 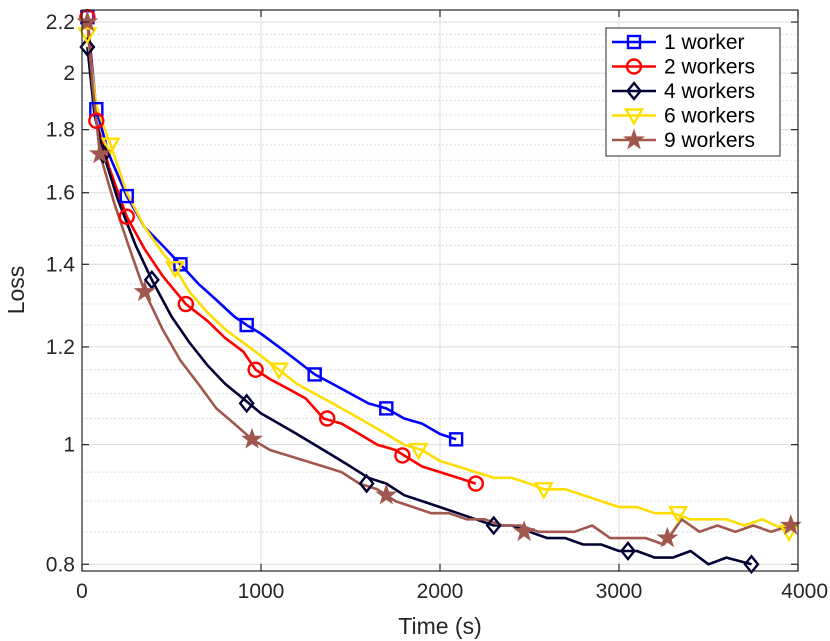 I want to click on x-tick-label: 4000, so click(x=804, y=591).